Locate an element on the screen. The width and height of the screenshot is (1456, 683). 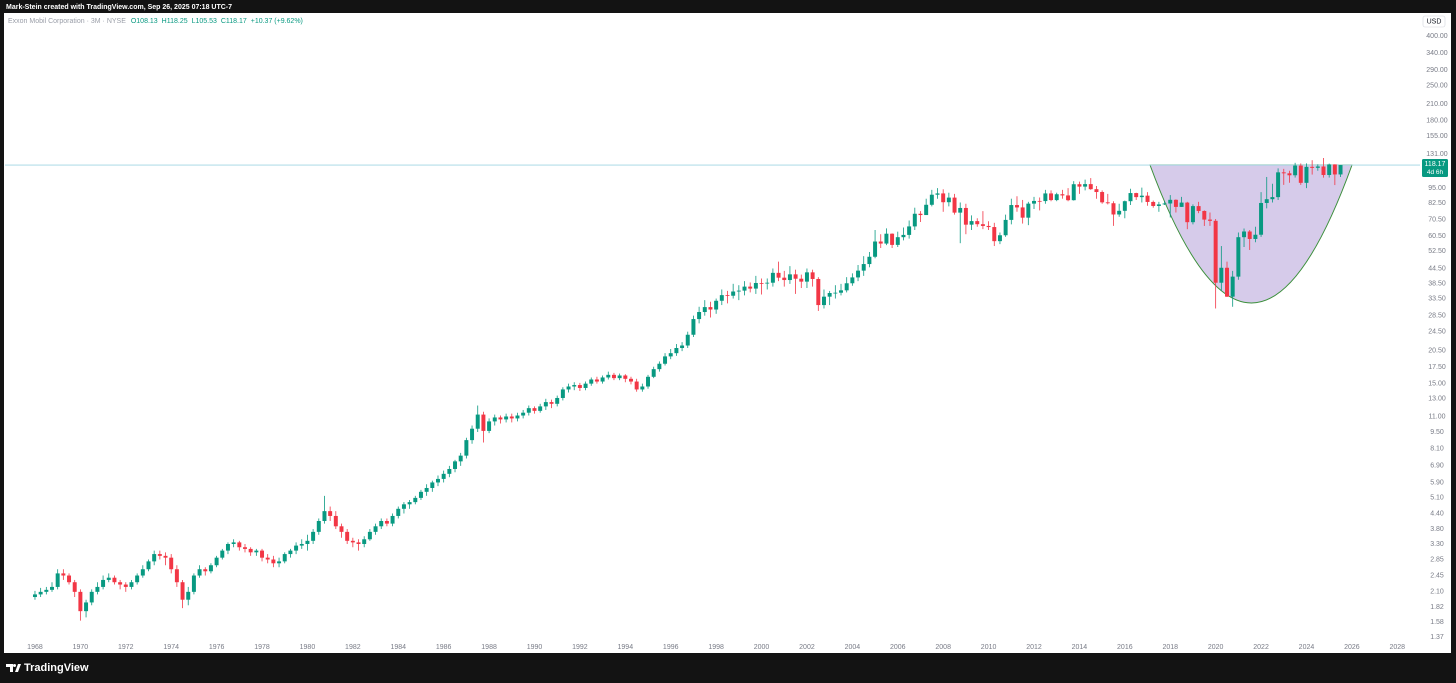
x-tick-label: 2028 is located at coordinates (1398, 647).